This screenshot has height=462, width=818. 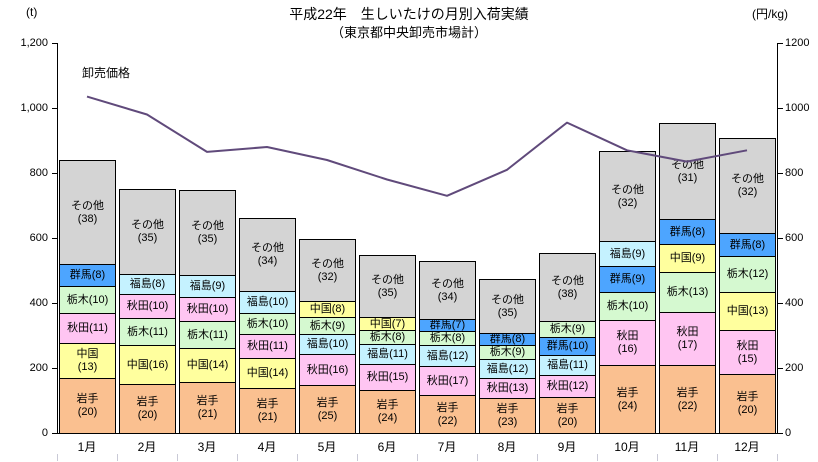 I want to click on segment-label: (17), so click(x=687, y=345).